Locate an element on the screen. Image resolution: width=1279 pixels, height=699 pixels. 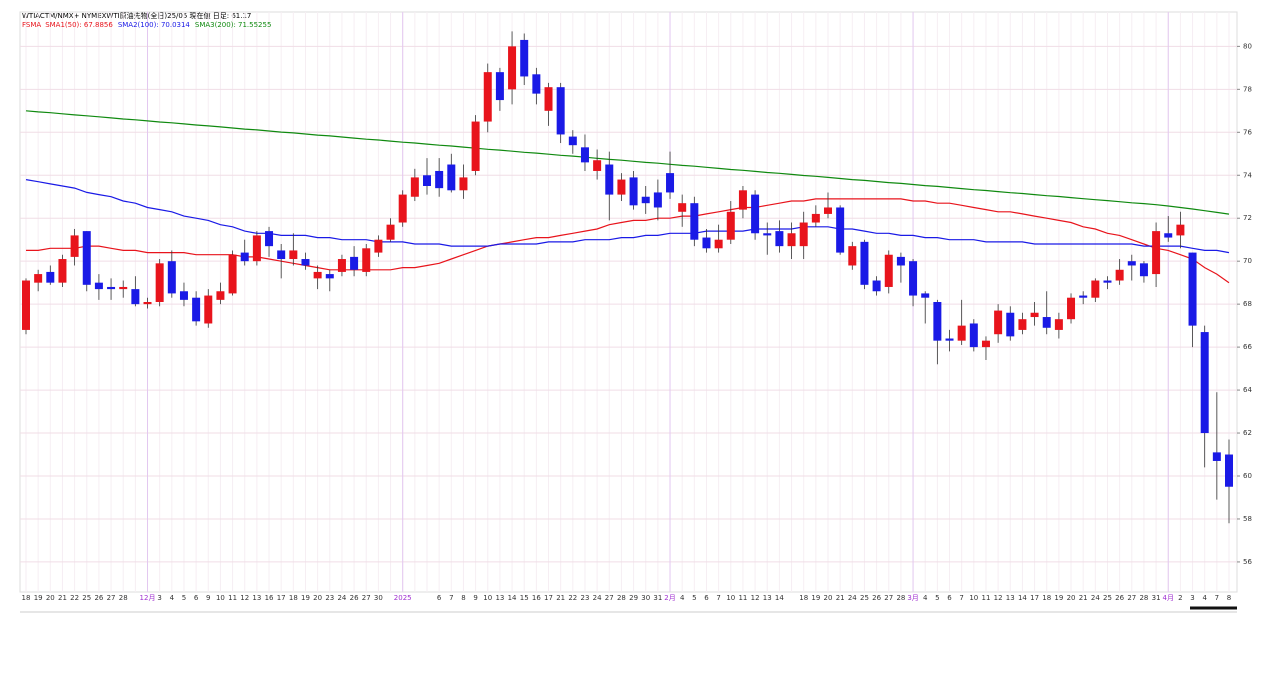
x-tick-label: 27 is located at coordinates (888, 598).